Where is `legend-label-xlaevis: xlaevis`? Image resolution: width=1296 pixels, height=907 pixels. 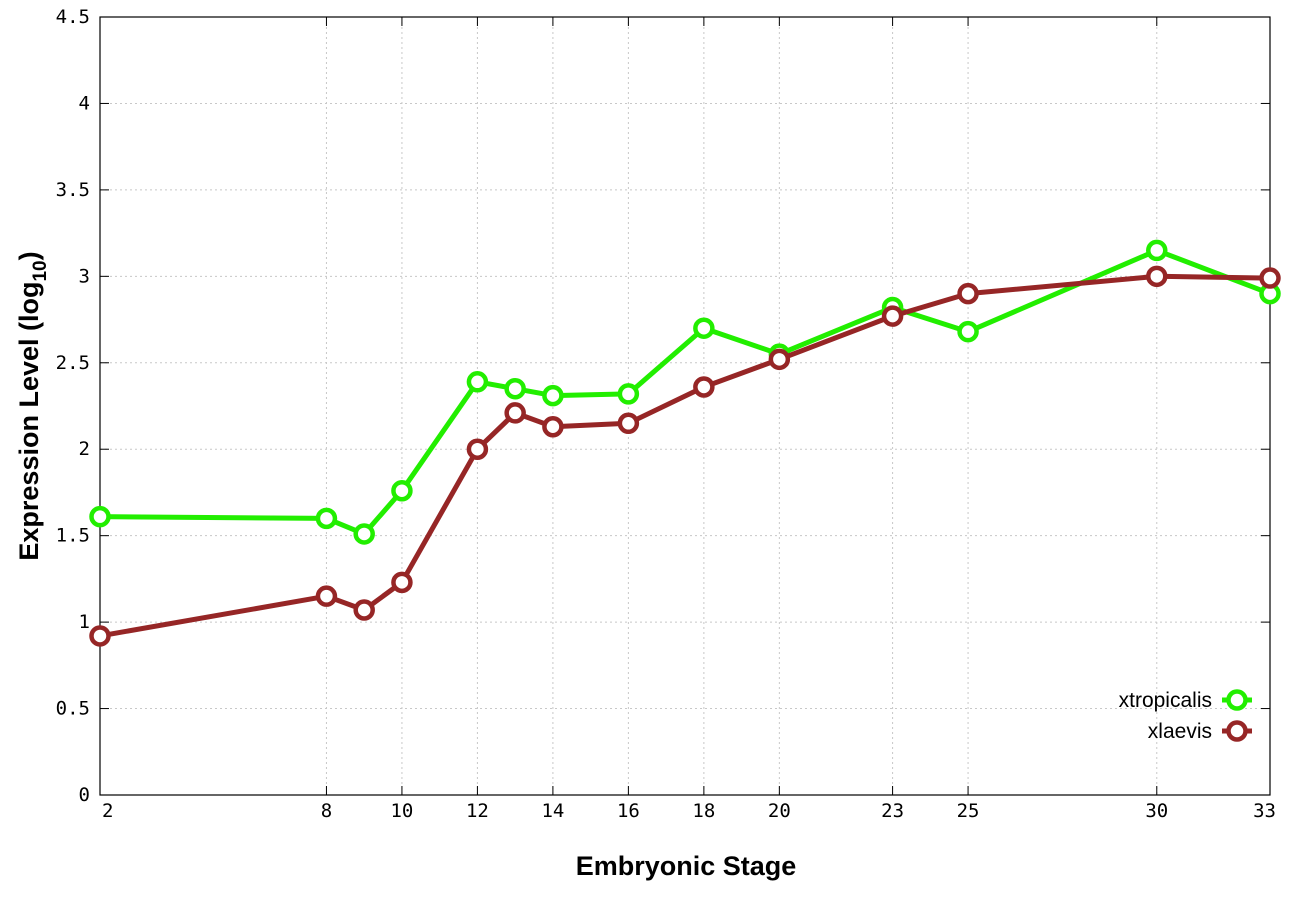
legend-label-xlaevis: xlaevis is located at coordinates (1180, 731).